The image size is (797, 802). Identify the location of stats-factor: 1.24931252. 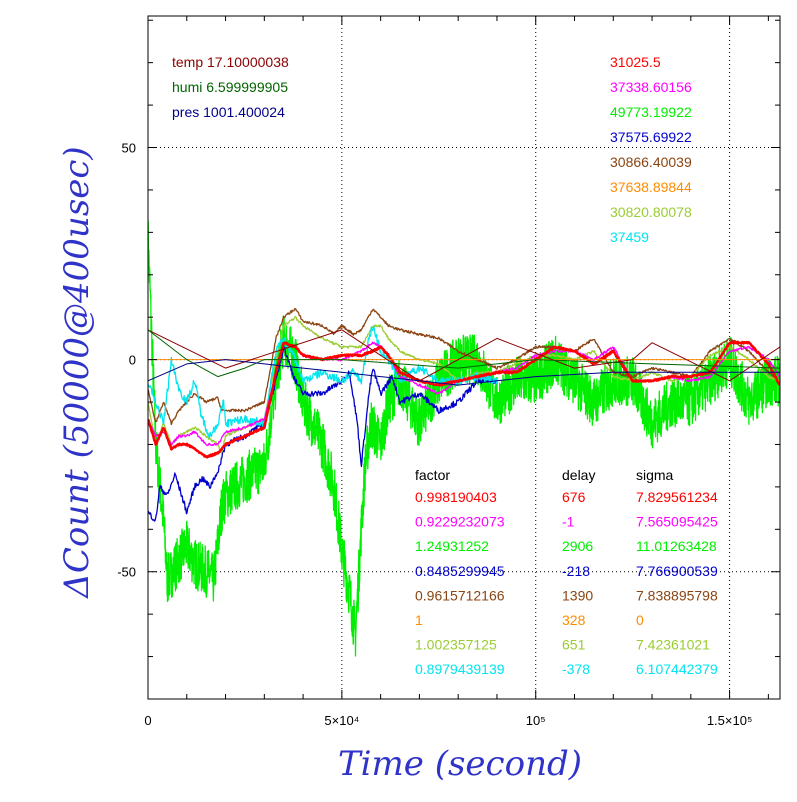
(452, 546).